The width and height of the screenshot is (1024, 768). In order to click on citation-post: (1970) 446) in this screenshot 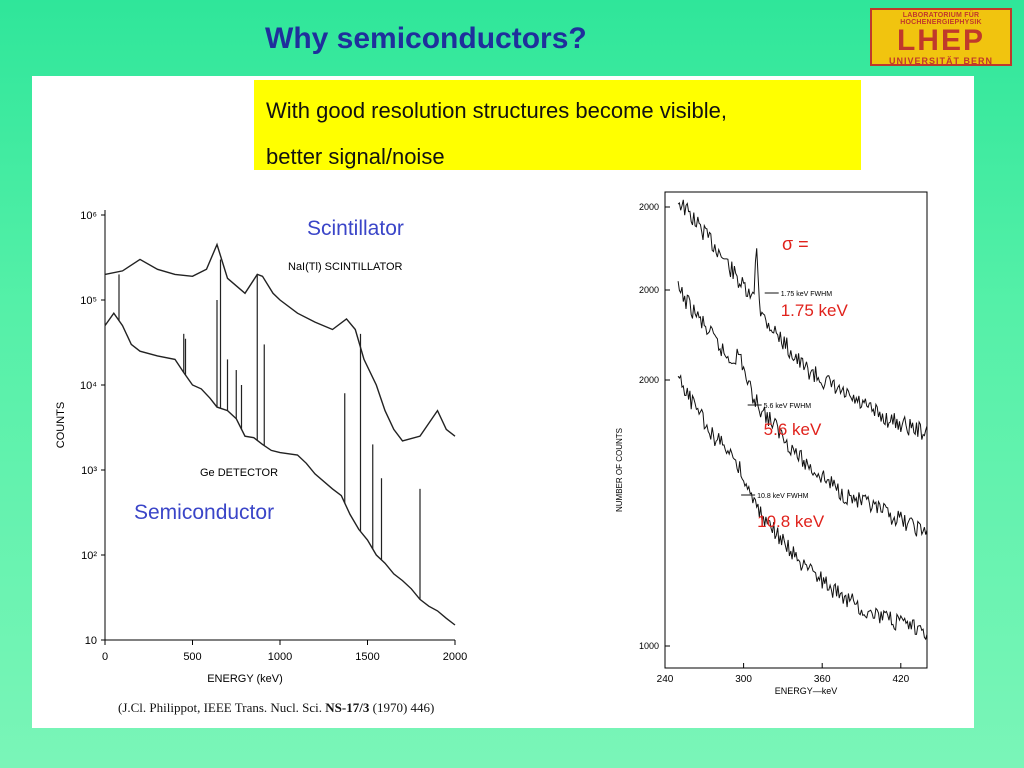, I will do `click(402, 707)`.